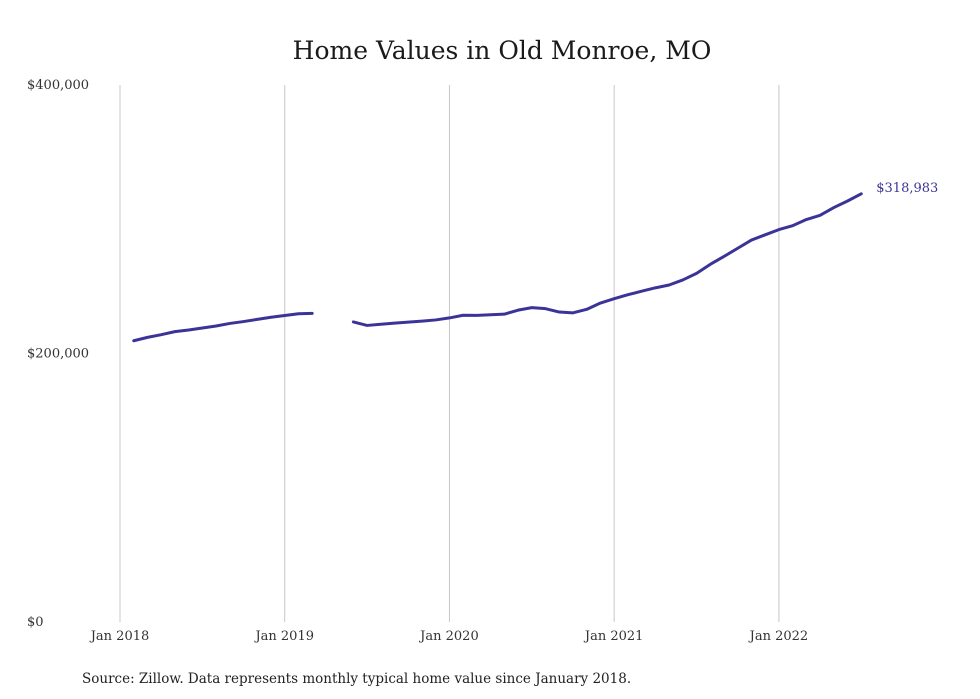 This screenshot has width=980, height=699. What do you see at coordinates (119, 636) in the screenshot?
I see `x-tick-label-0: Jan 2018` at bounding box center [119, 636].